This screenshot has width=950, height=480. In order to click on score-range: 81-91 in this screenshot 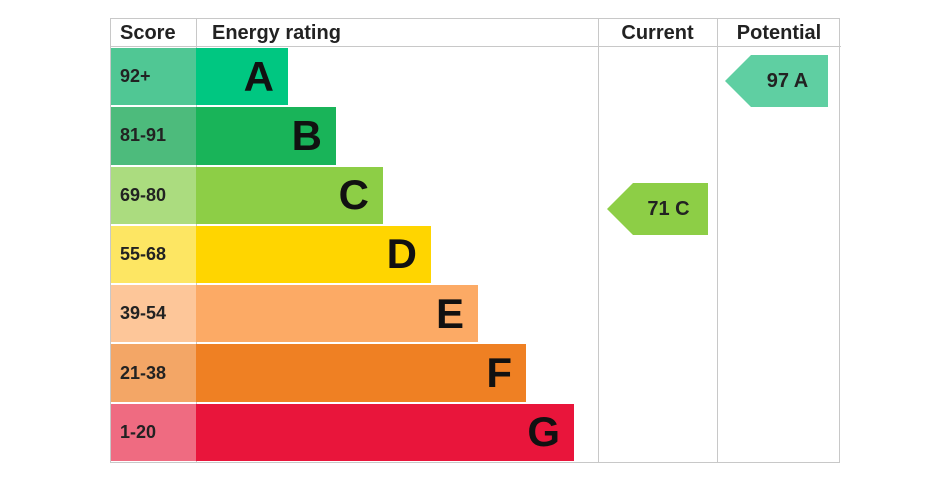, I will do `click(153, 136)`.